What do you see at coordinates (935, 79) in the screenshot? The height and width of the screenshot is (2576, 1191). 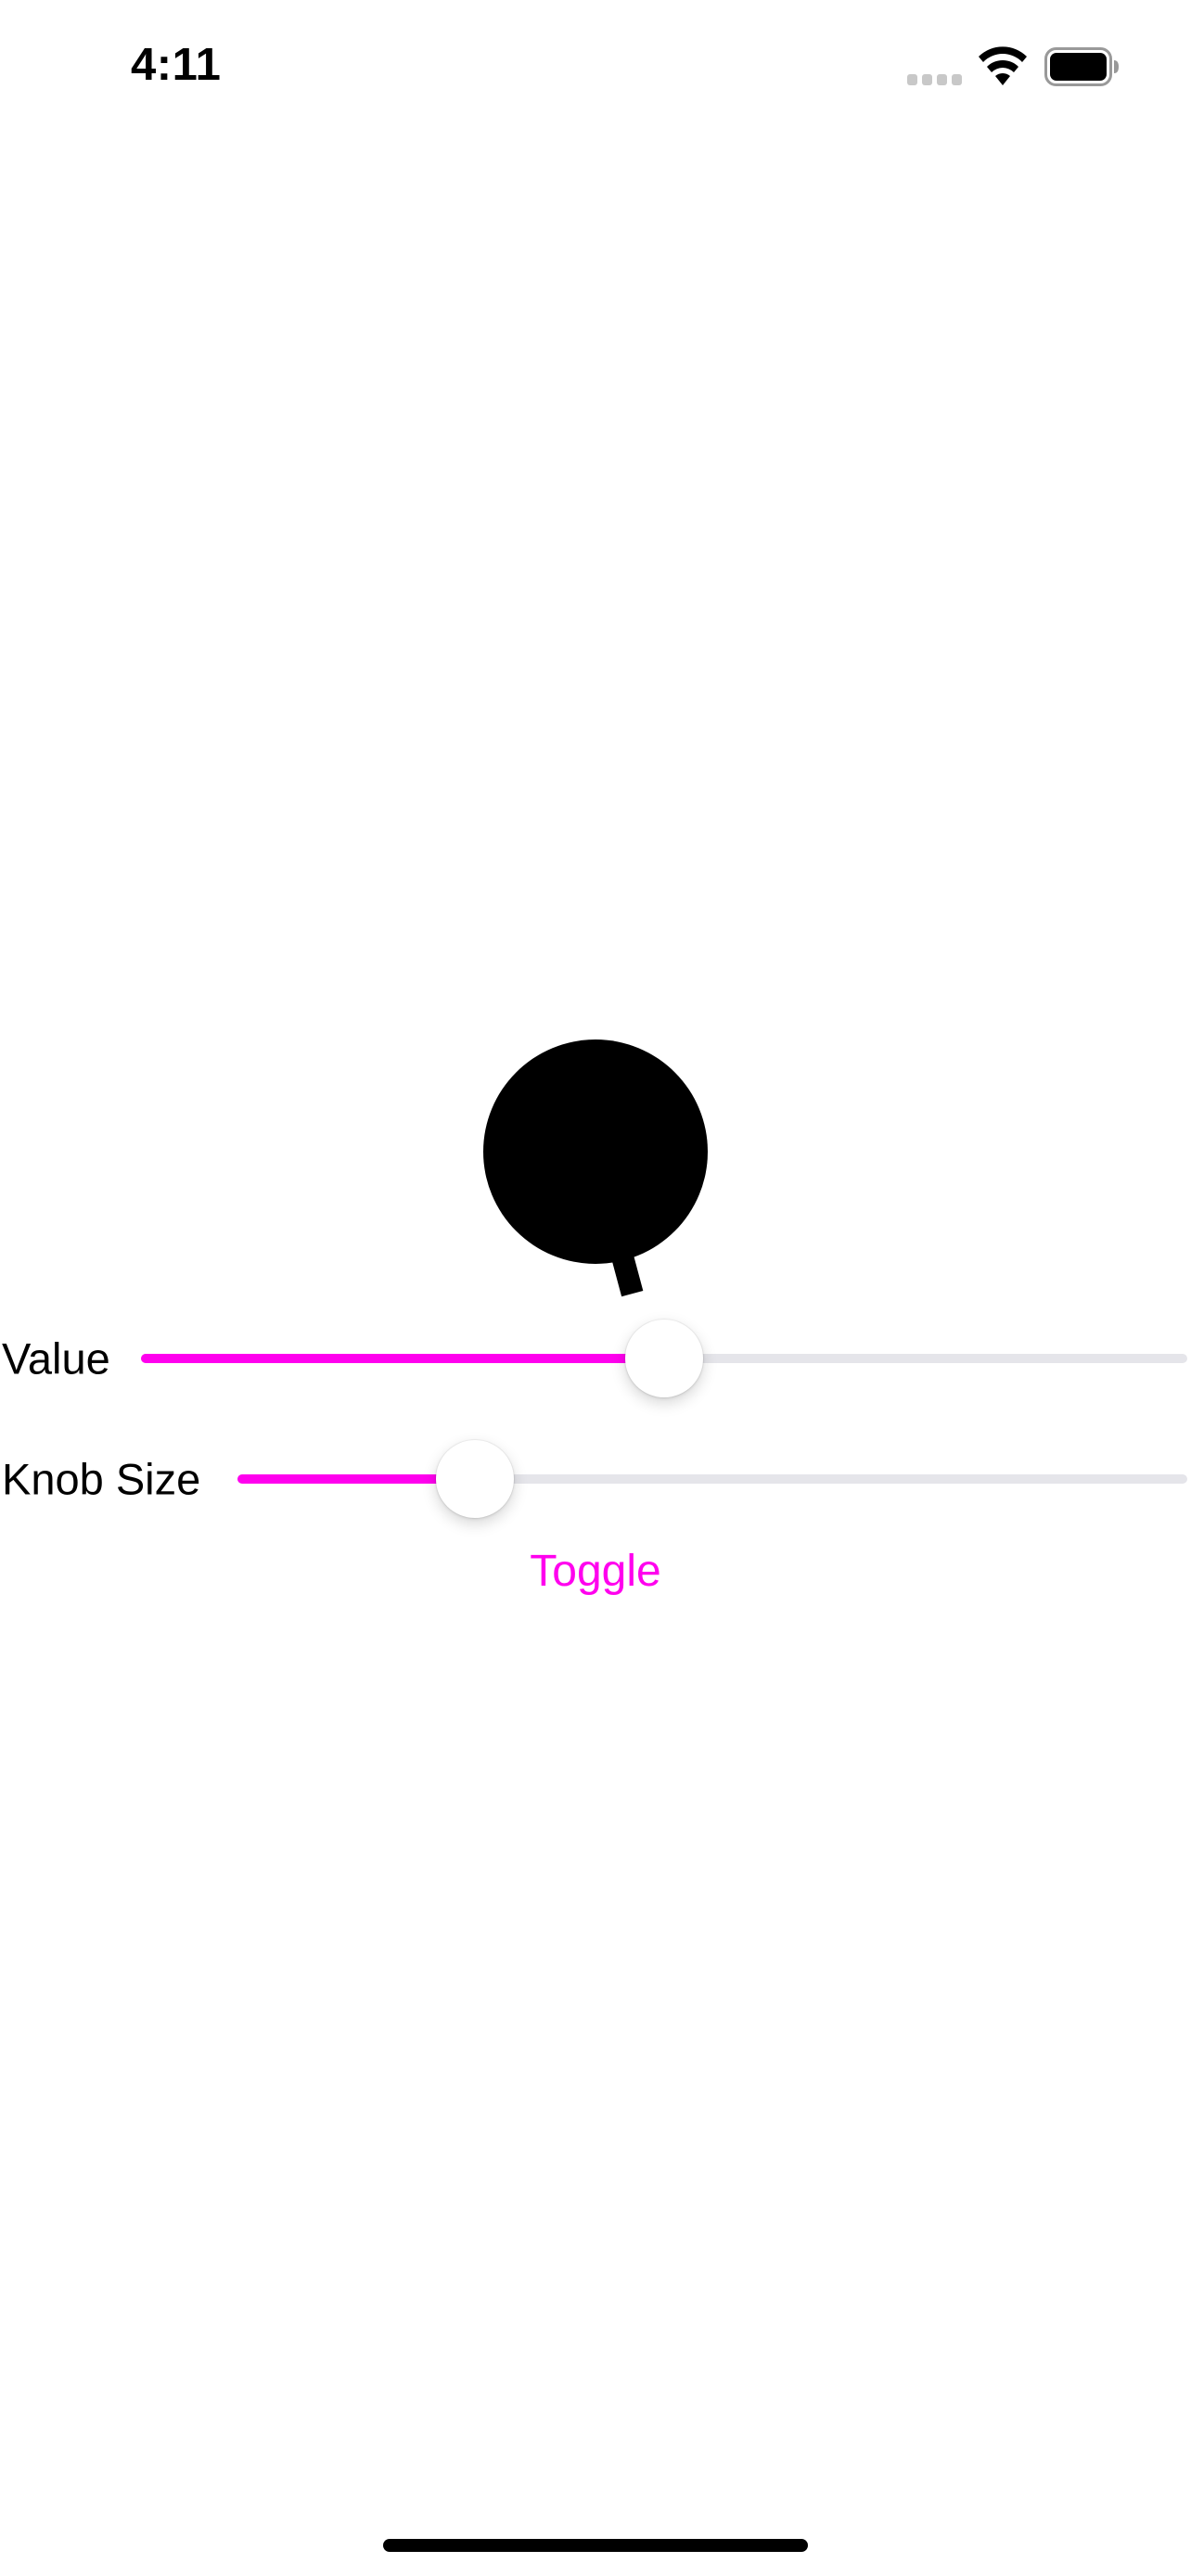 I see `cellular-signal-icon` at bounding box center [935, 79].